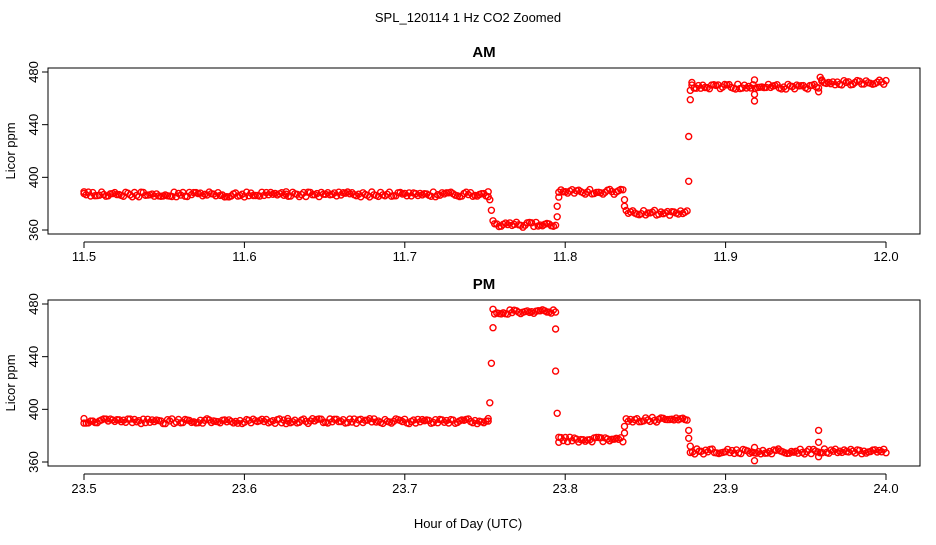  What do you see at coordinates (33, 177) in the screenshot?
I see `am-y-tick-label: 400` at bounding box center [33, 177].